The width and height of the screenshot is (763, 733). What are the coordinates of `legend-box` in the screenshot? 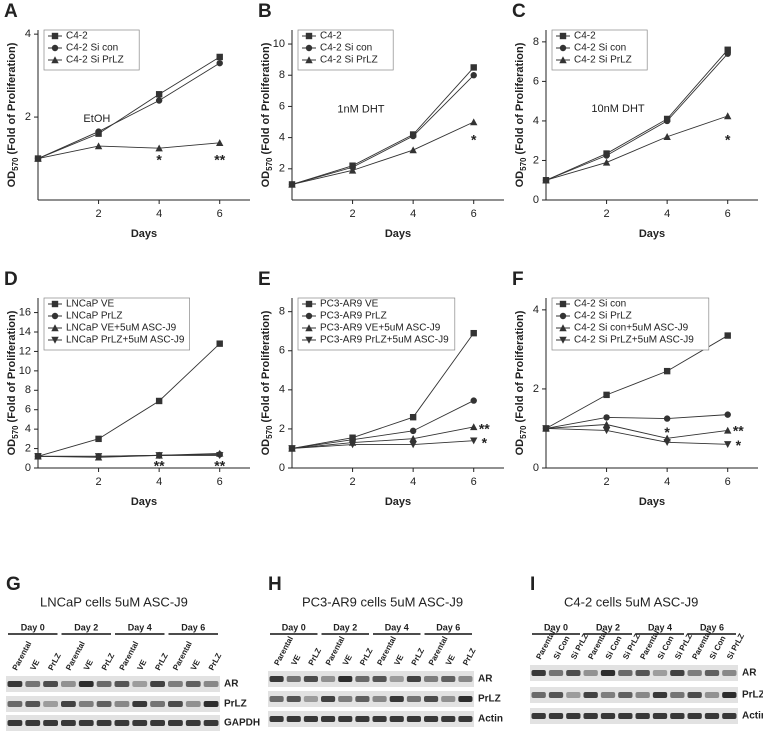 It's located at (599, 50).